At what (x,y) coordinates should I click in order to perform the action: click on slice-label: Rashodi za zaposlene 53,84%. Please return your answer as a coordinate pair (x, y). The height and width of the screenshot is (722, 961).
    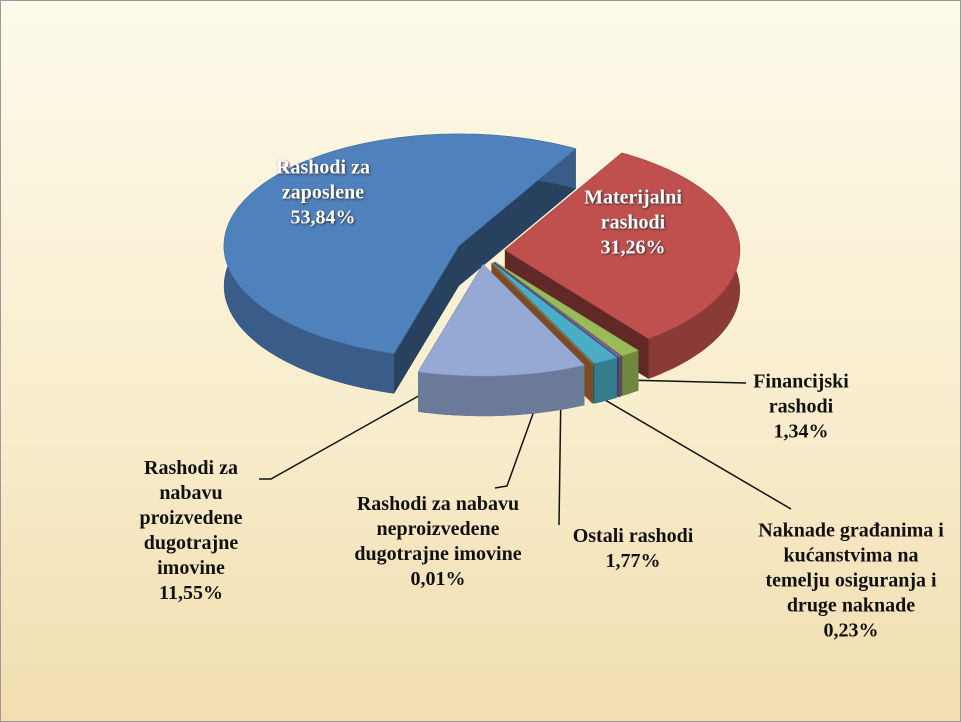
    Looking at the image, I should click on (323, 193).